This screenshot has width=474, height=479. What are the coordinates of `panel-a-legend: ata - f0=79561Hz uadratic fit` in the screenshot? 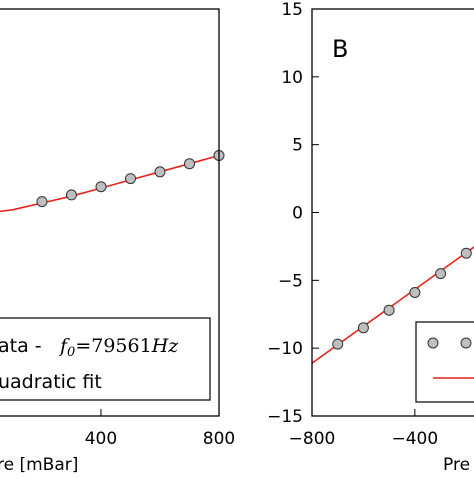 It's located at (105, 359).